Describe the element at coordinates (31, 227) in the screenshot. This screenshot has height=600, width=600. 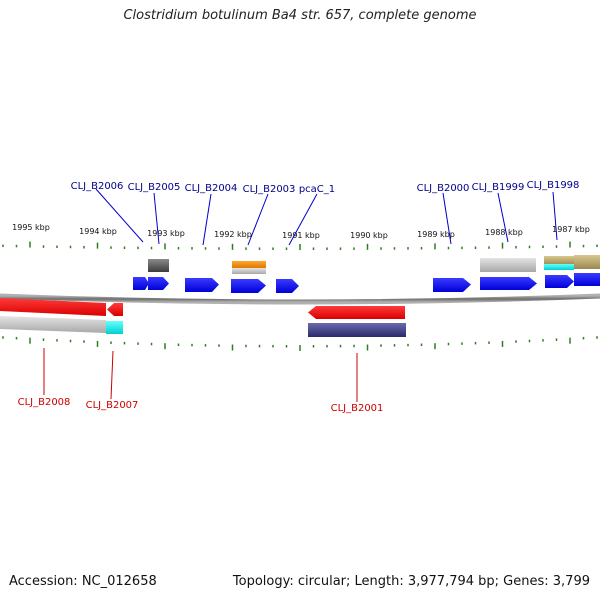
I see `kbp-label: 1995 kbp` at that location.